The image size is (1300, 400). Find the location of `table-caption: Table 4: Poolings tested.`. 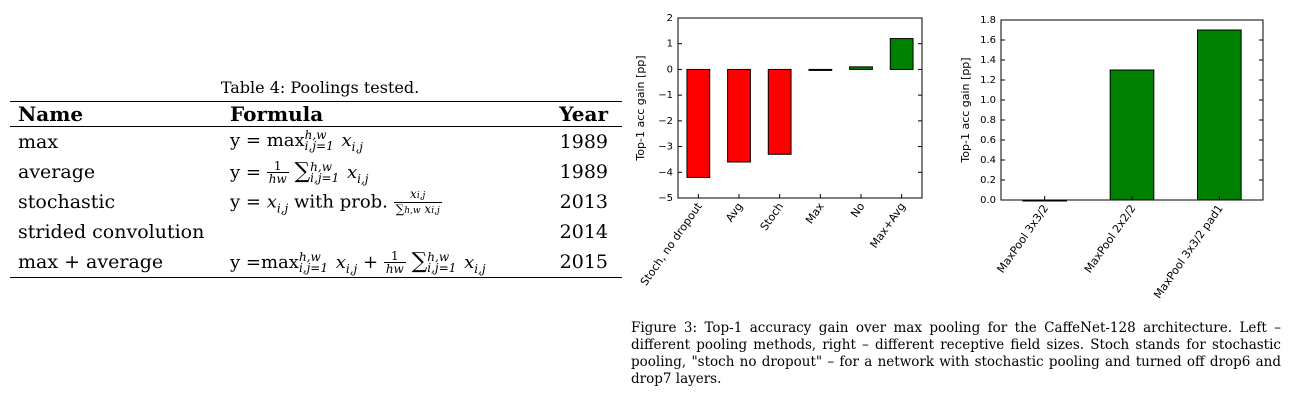

table-caption: Table 4: Poolings tested. is located at coordinates (320, 87).